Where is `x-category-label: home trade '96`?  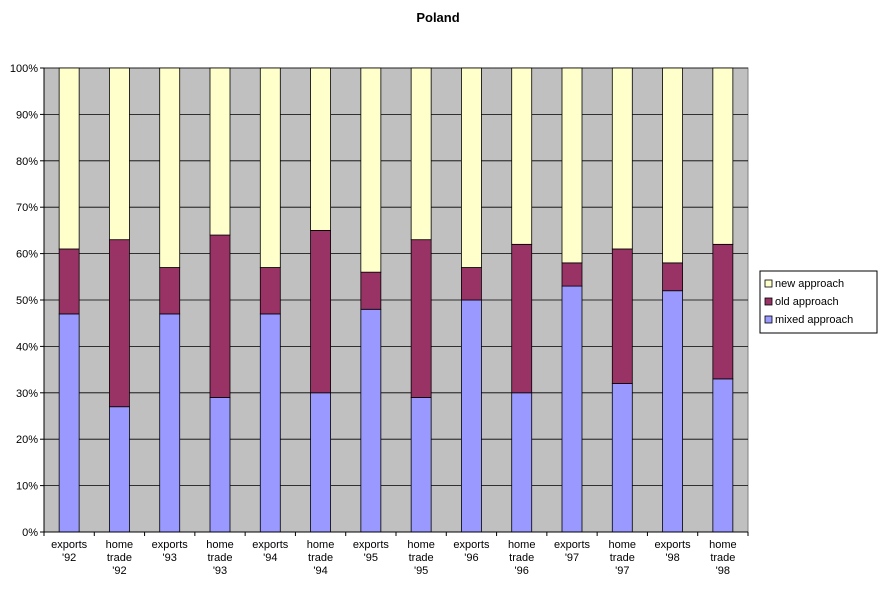
x-category-label: home trade '96 is located at coordinates (522, 558).